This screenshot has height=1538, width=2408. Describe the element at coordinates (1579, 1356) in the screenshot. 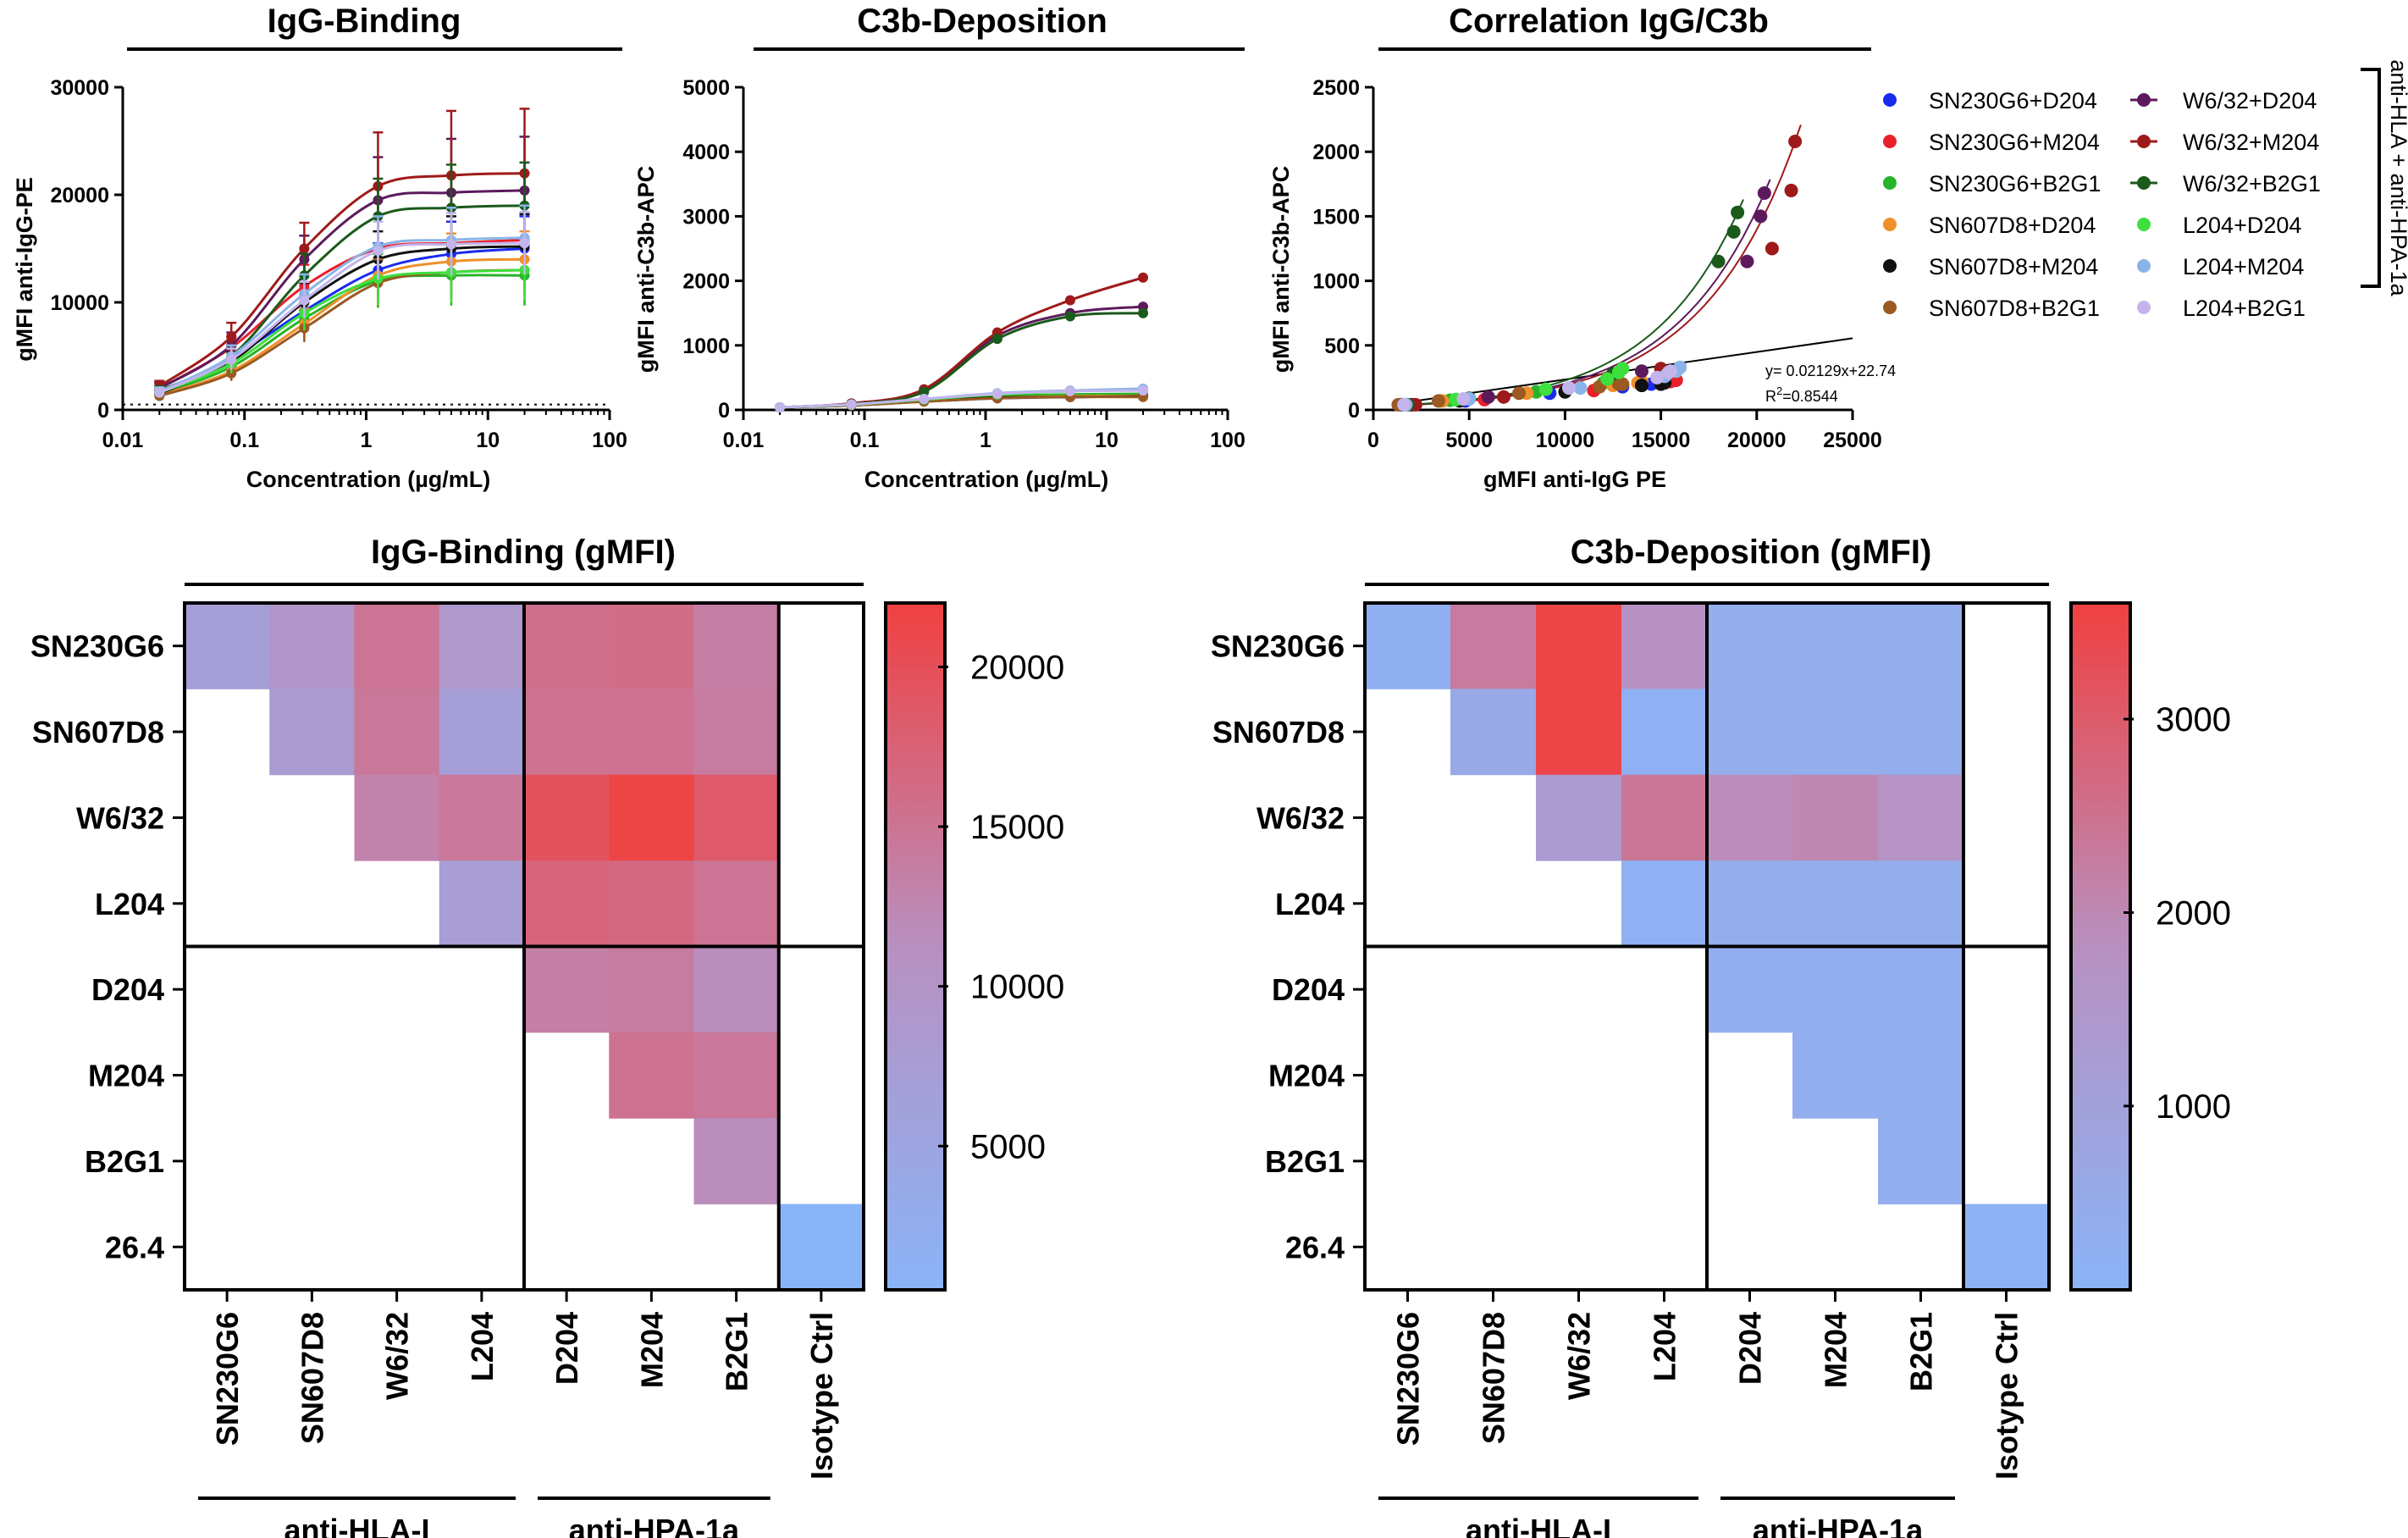

I see `col-label: W6/32` at that location.